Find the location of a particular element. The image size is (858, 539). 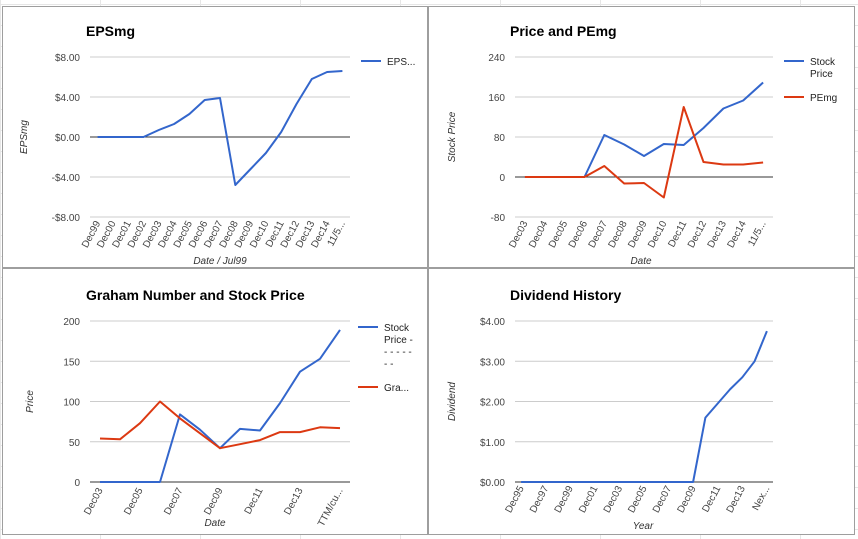

x-tick-label: Dec99 is located at coordinates (564, 499).